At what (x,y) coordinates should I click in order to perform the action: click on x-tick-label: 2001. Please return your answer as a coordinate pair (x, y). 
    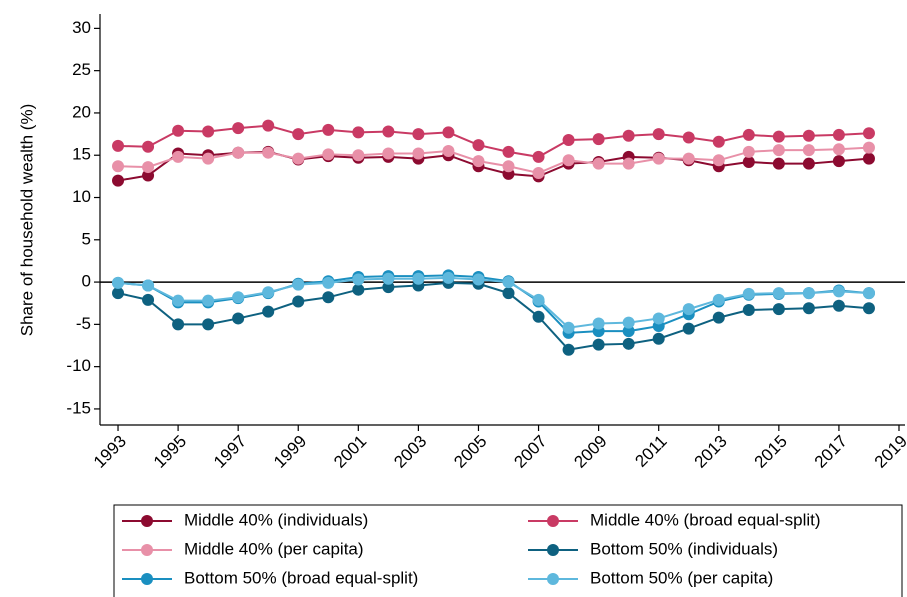
    Looking at the image, I should click on (350, 452).